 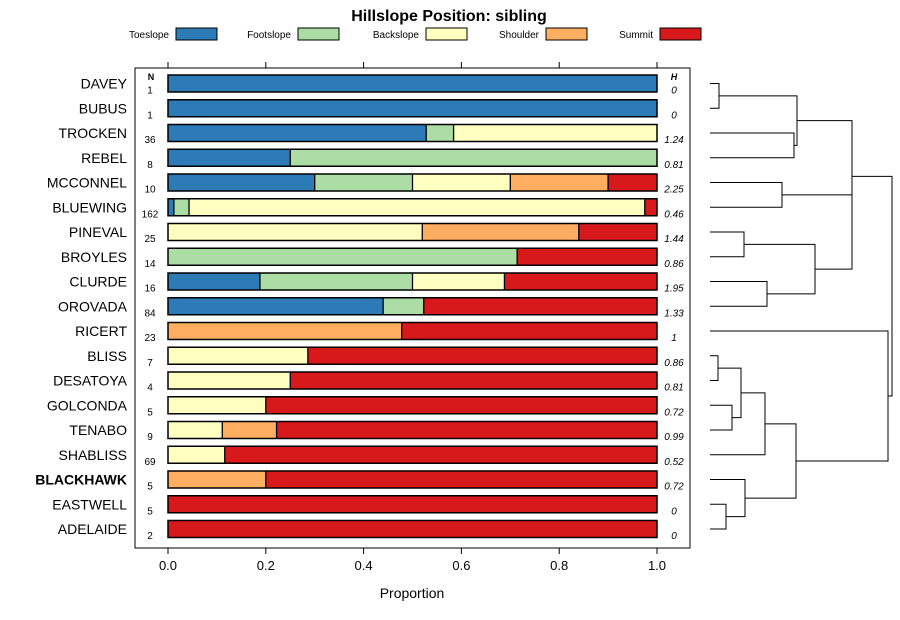 What do you see at coordinates (674, 289) in the screenshot?
I see `h-value: 1.95` at bounding box center [674, 289].